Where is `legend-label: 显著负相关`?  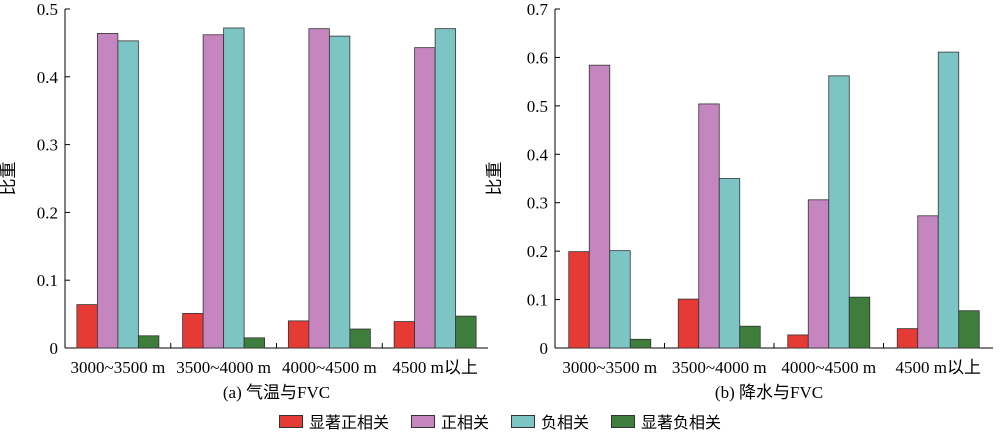 legend-label: 显著负相关 is located at coordinates (681, 423).